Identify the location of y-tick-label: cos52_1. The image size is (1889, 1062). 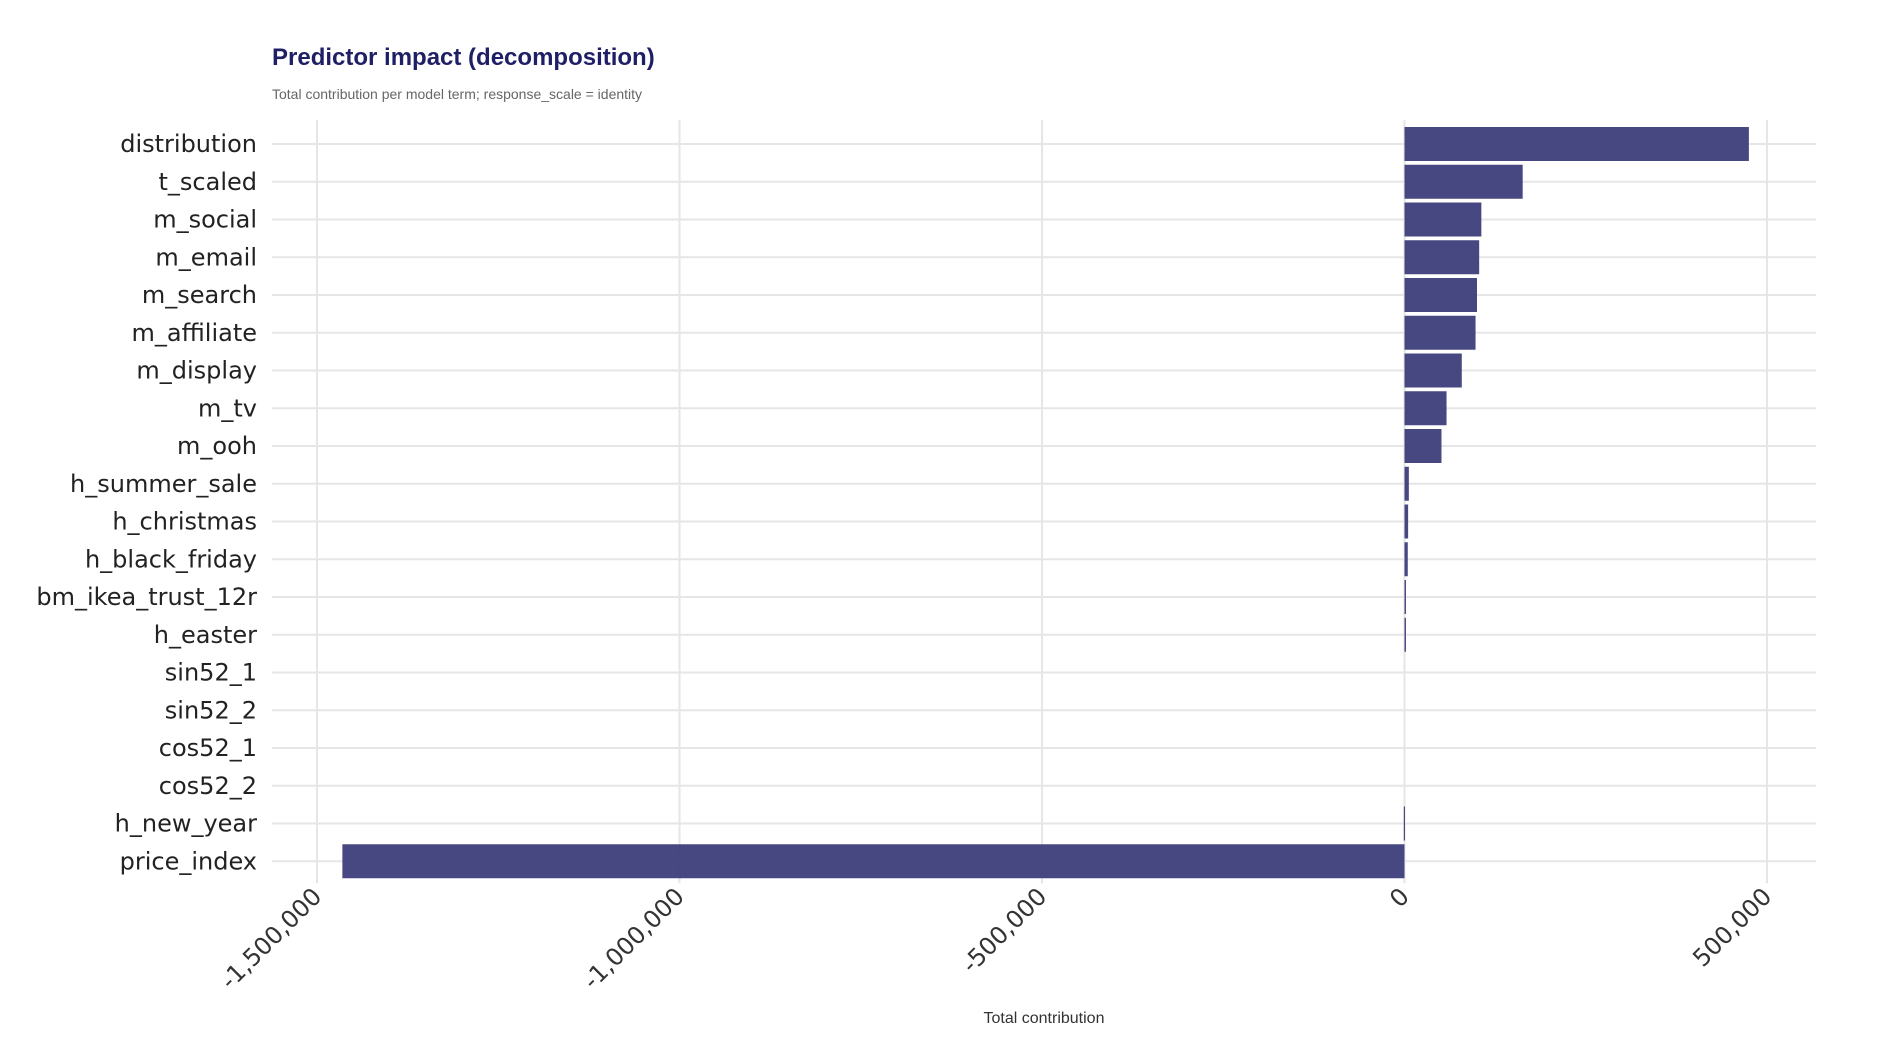
(208, 748).